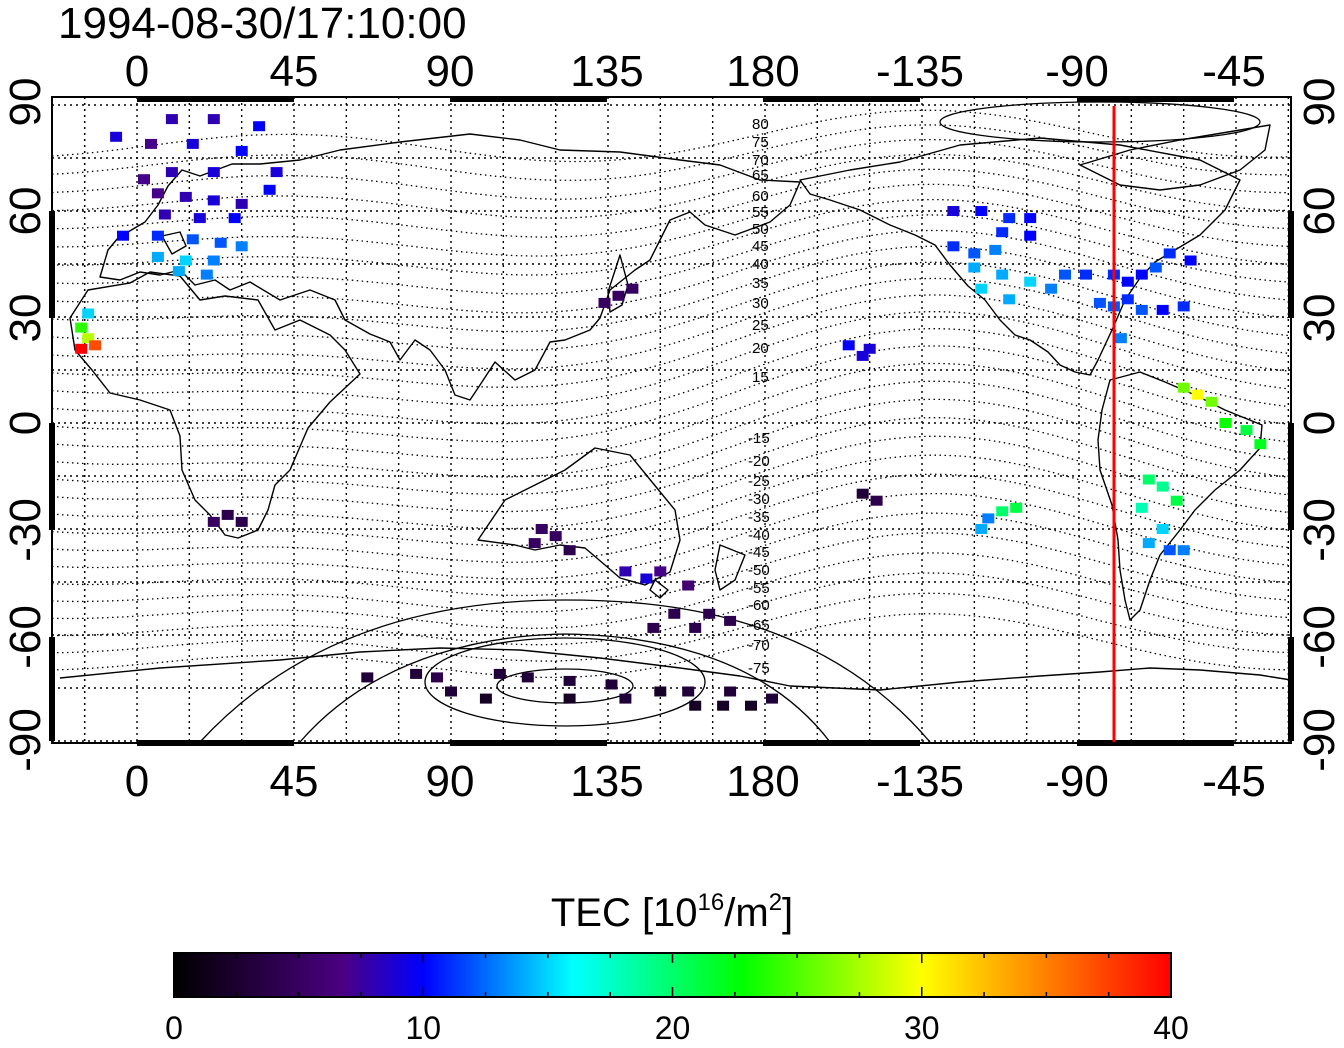 This screenshot has width=1344, height=1048. Describe the element at coordinates (759, 570) in the screenshot. I see `contour-label: -50` at that location.